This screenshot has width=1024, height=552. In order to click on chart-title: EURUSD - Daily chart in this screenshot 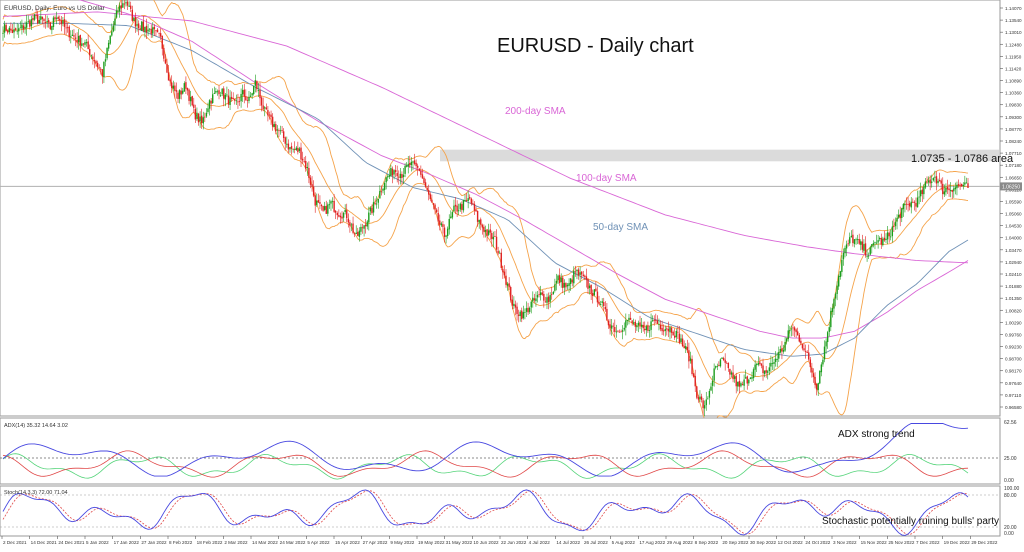, I will do `click(595, 46)`.